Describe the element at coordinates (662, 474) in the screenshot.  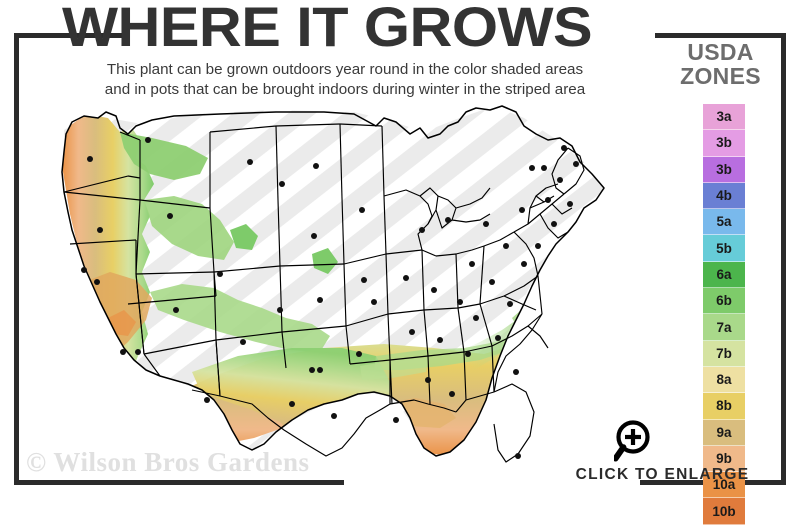
I see `click-to-enlarge-label: CLICK TO ENLARGE` at that location.